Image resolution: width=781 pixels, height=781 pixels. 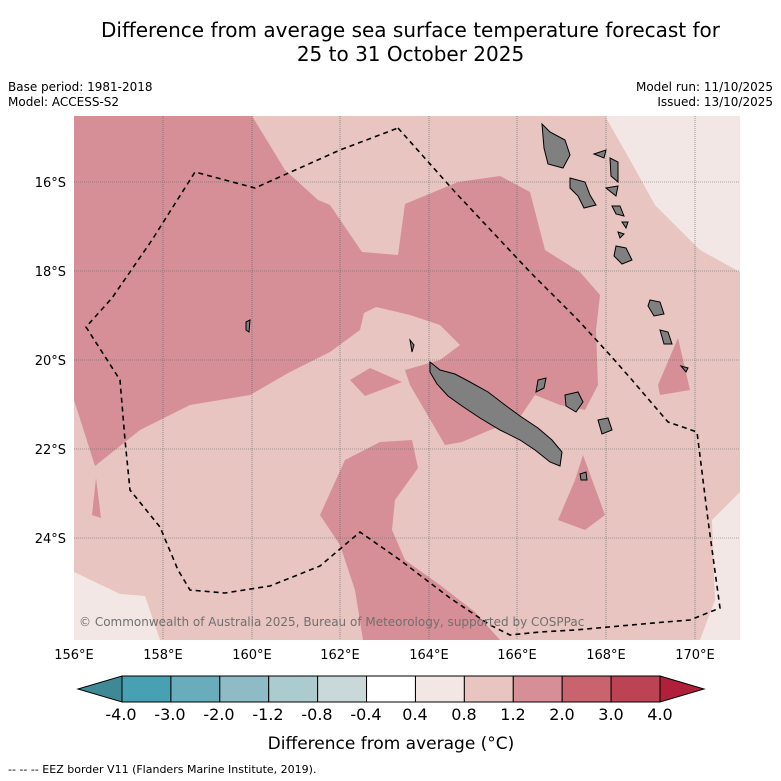 I want to click on anomaly-band-1.2-2.0-central-south, so click(x=410, y=540).